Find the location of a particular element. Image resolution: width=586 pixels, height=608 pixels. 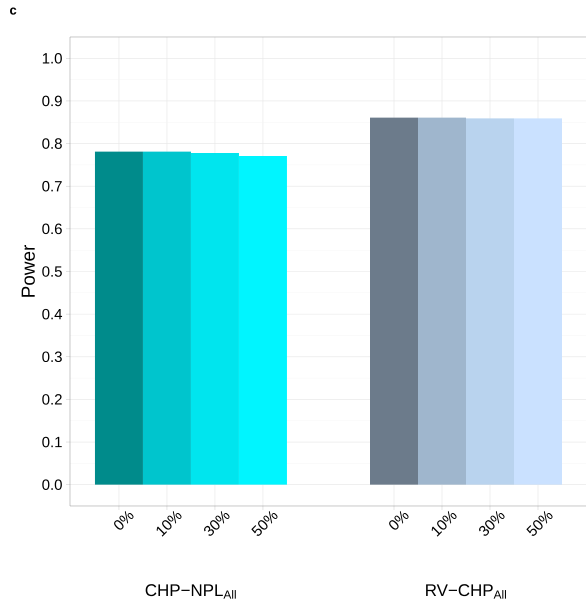

y-tick-label: 0.6 is located at coordinates (52, 229).